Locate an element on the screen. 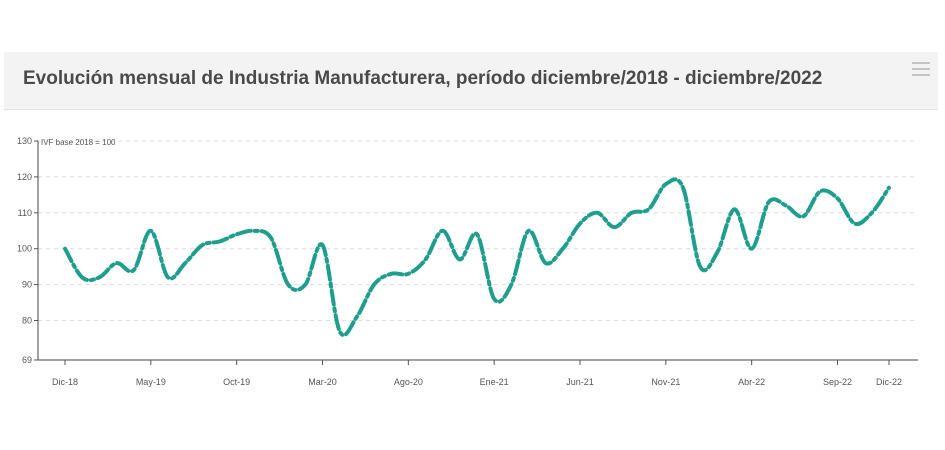  y-tick-label: 120 is located at coordinates (24, 177).